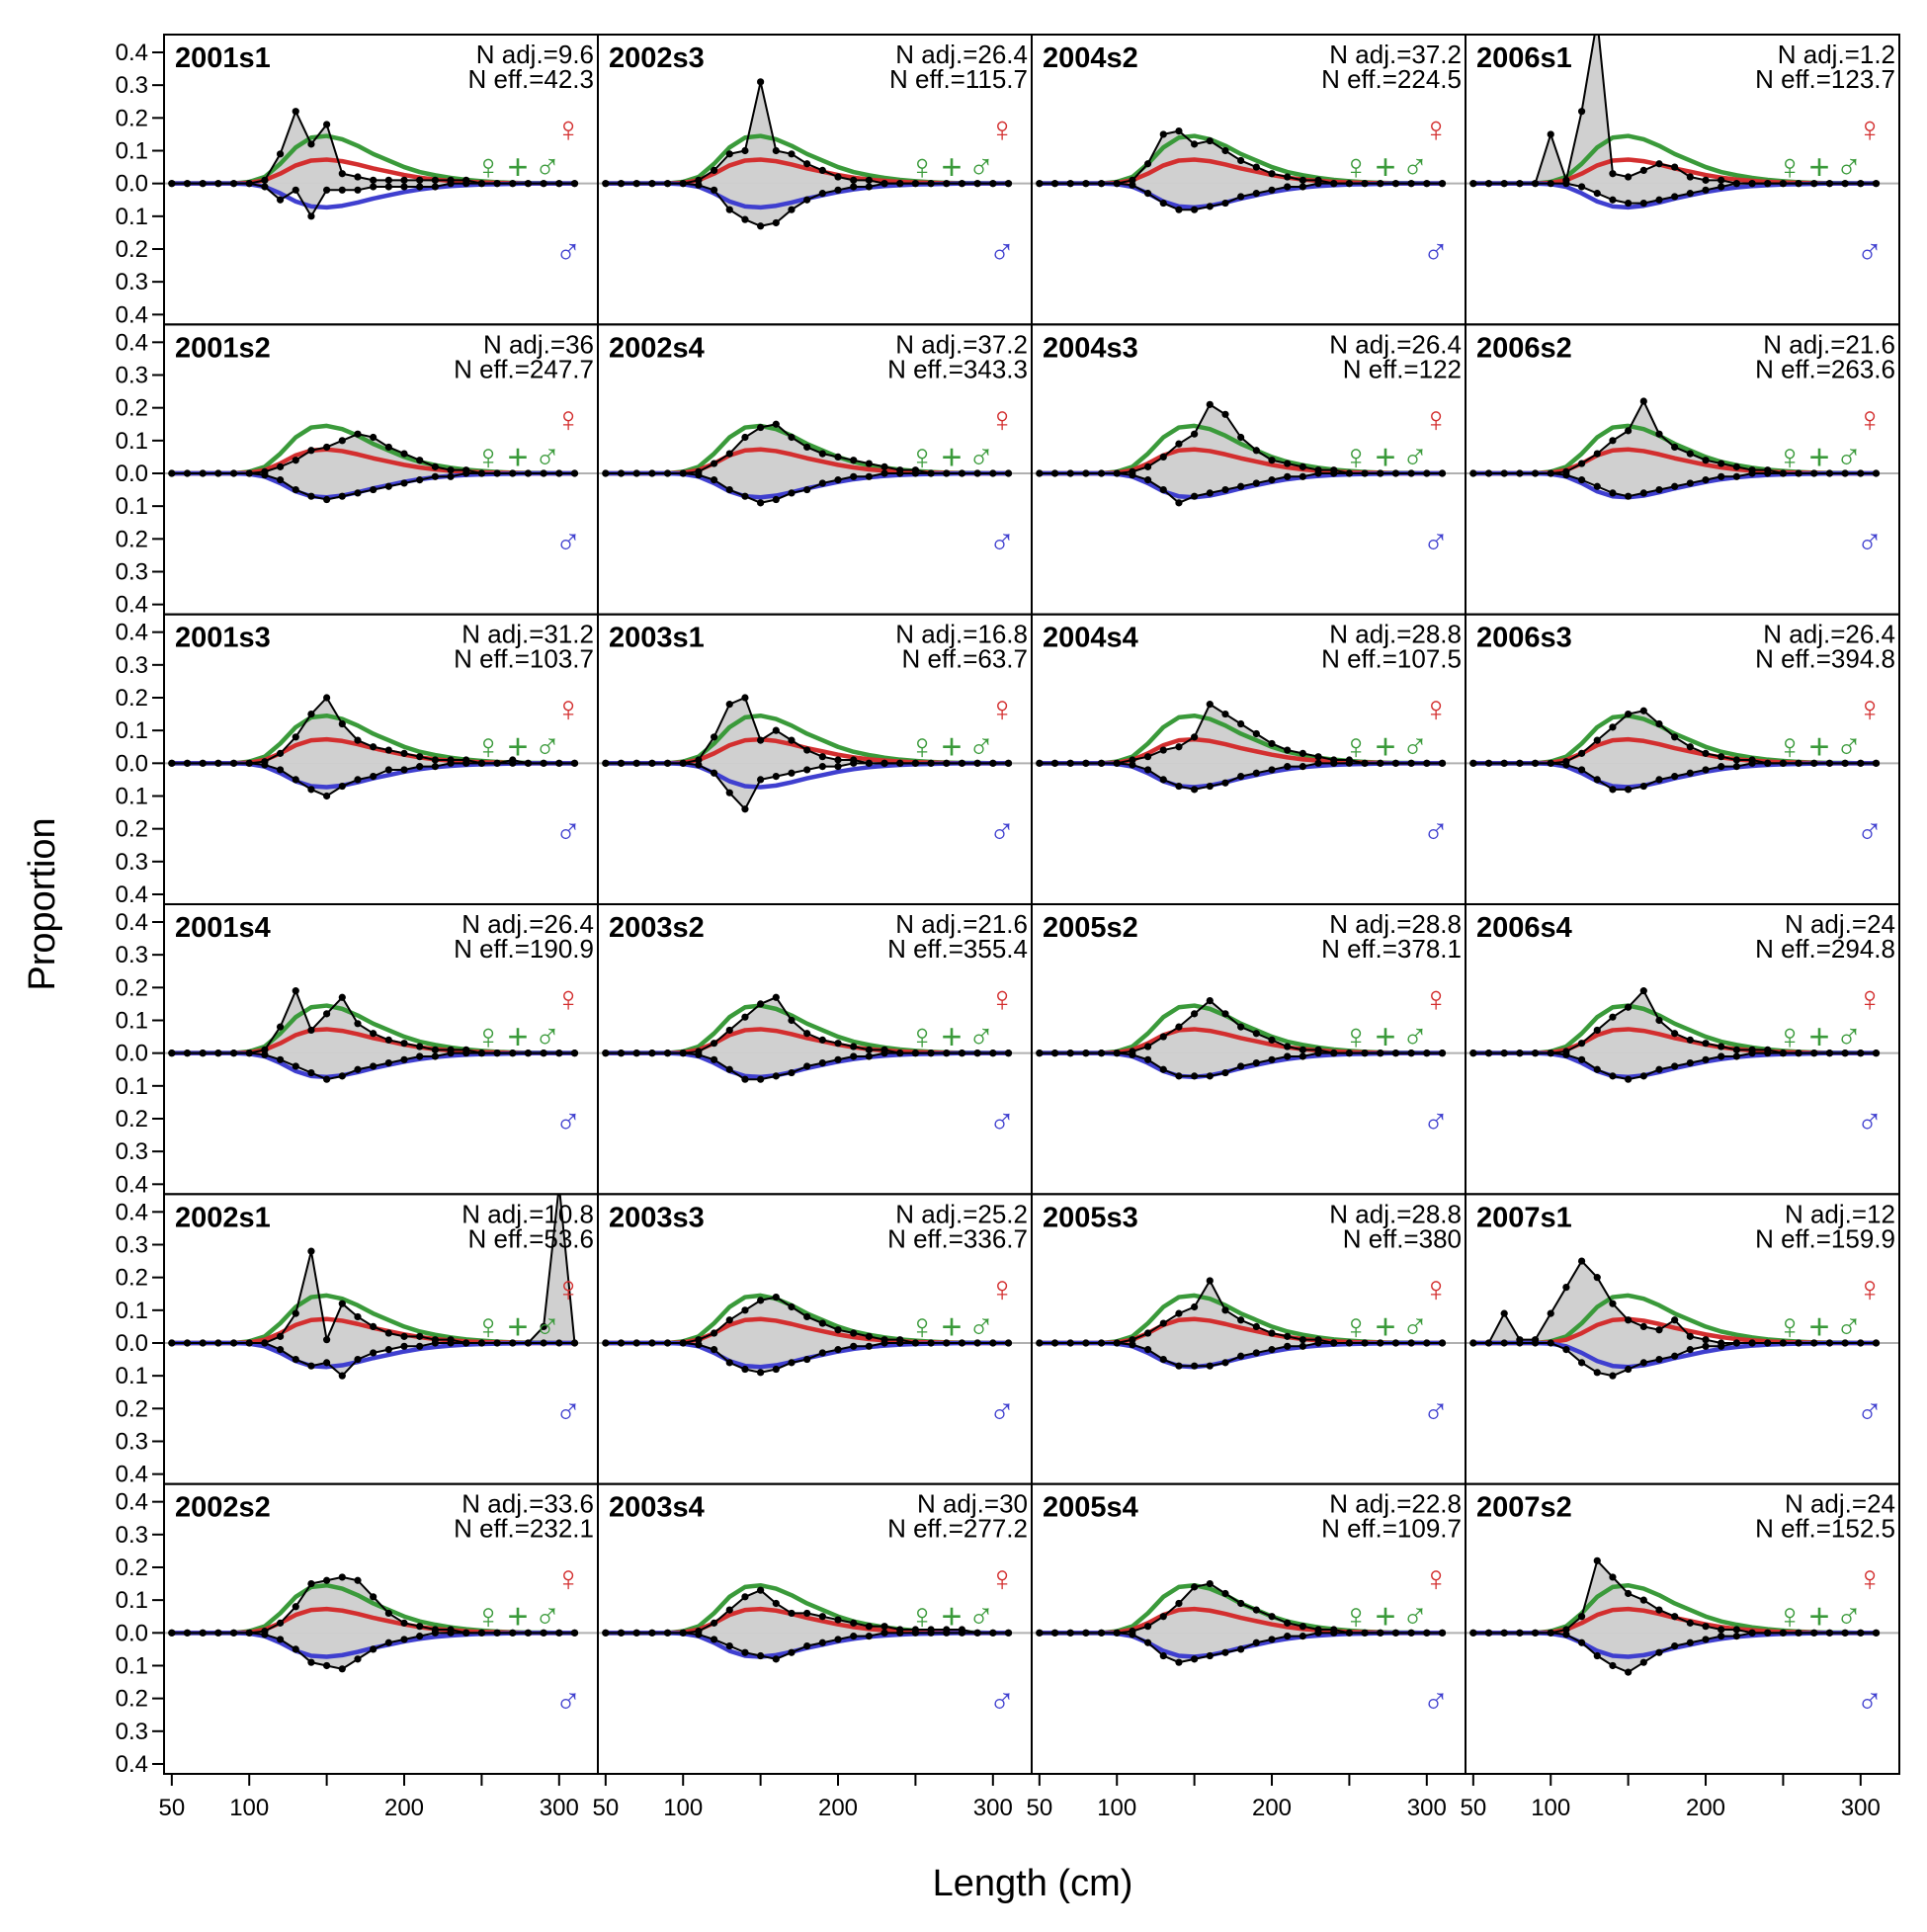 This screenshot has width=1927, height=1932. I want to click on panel-n-adj: N adj.=36, so click(538, 344).